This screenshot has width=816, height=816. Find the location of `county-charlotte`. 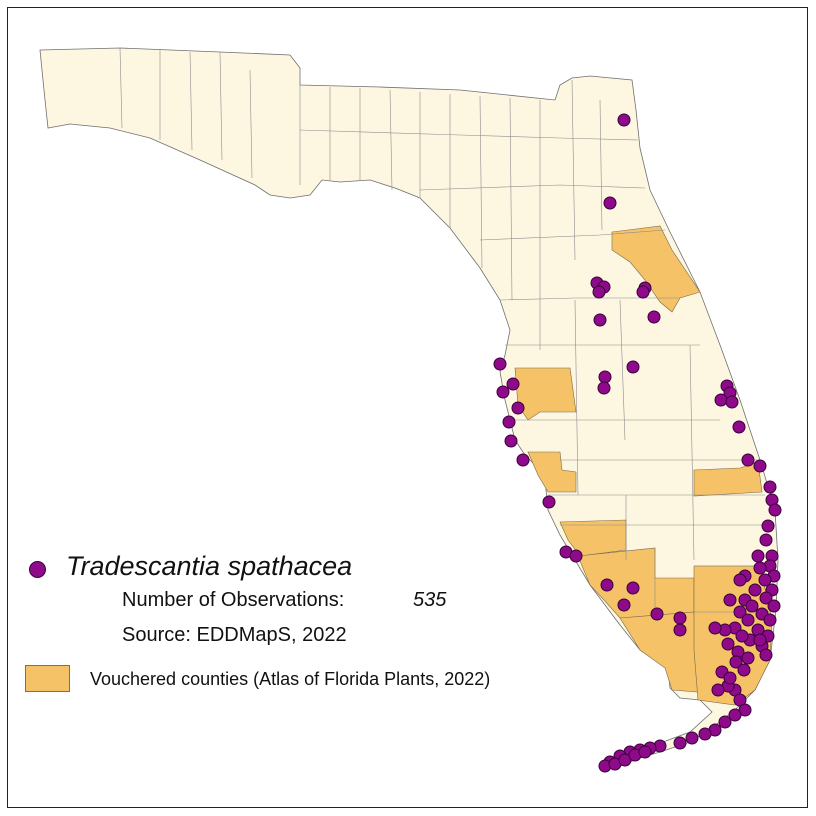

county-charlotte is located at coordinates (593, 538).